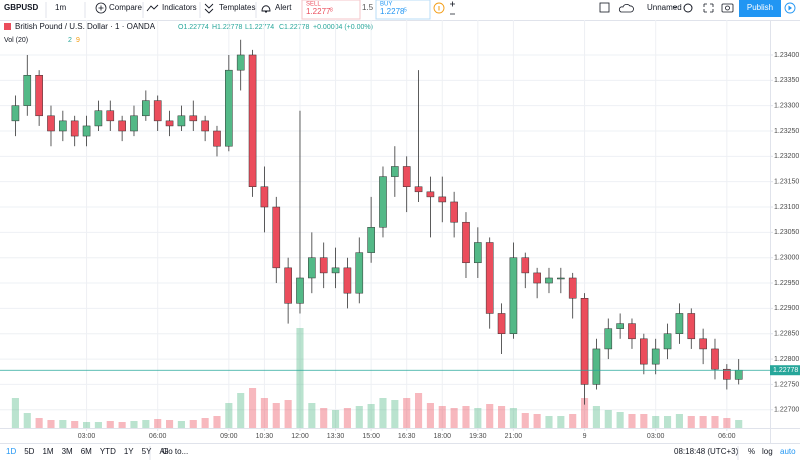 This screenshot has height=462, width=800. Describe the element at coordinates (751, 451) in the screenshot. I see `percent-toggle: %` at that location.